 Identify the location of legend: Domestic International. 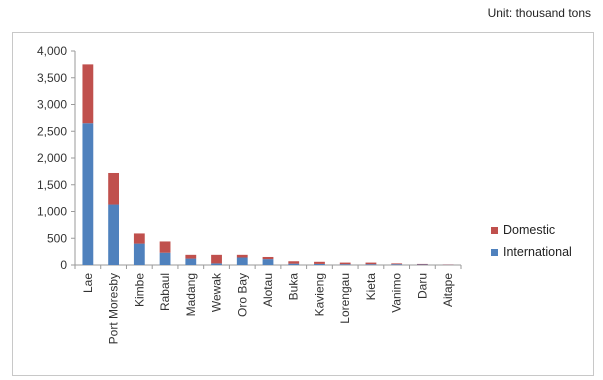
(531, 241).